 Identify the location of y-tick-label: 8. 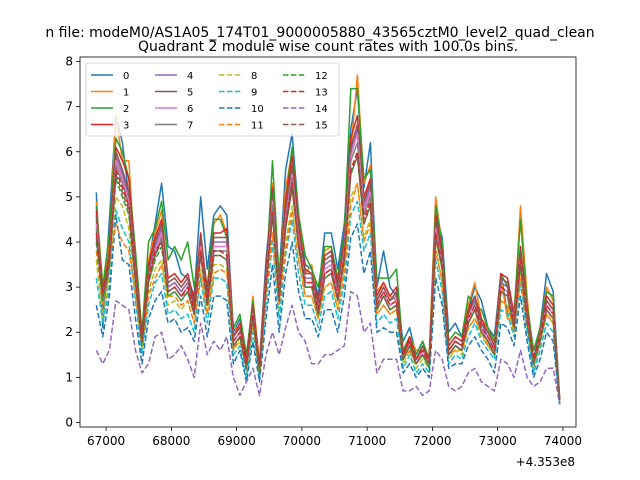
(69, 62).